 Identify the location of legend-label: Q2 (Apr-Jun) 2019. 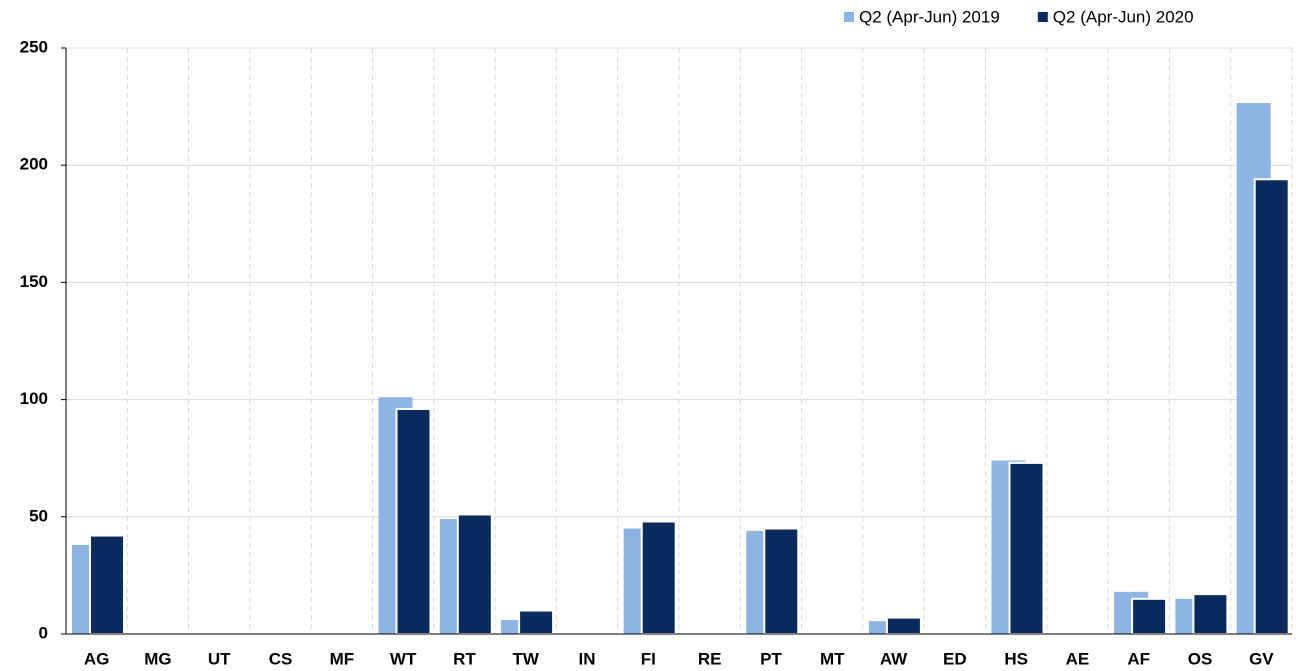
(929, 16).